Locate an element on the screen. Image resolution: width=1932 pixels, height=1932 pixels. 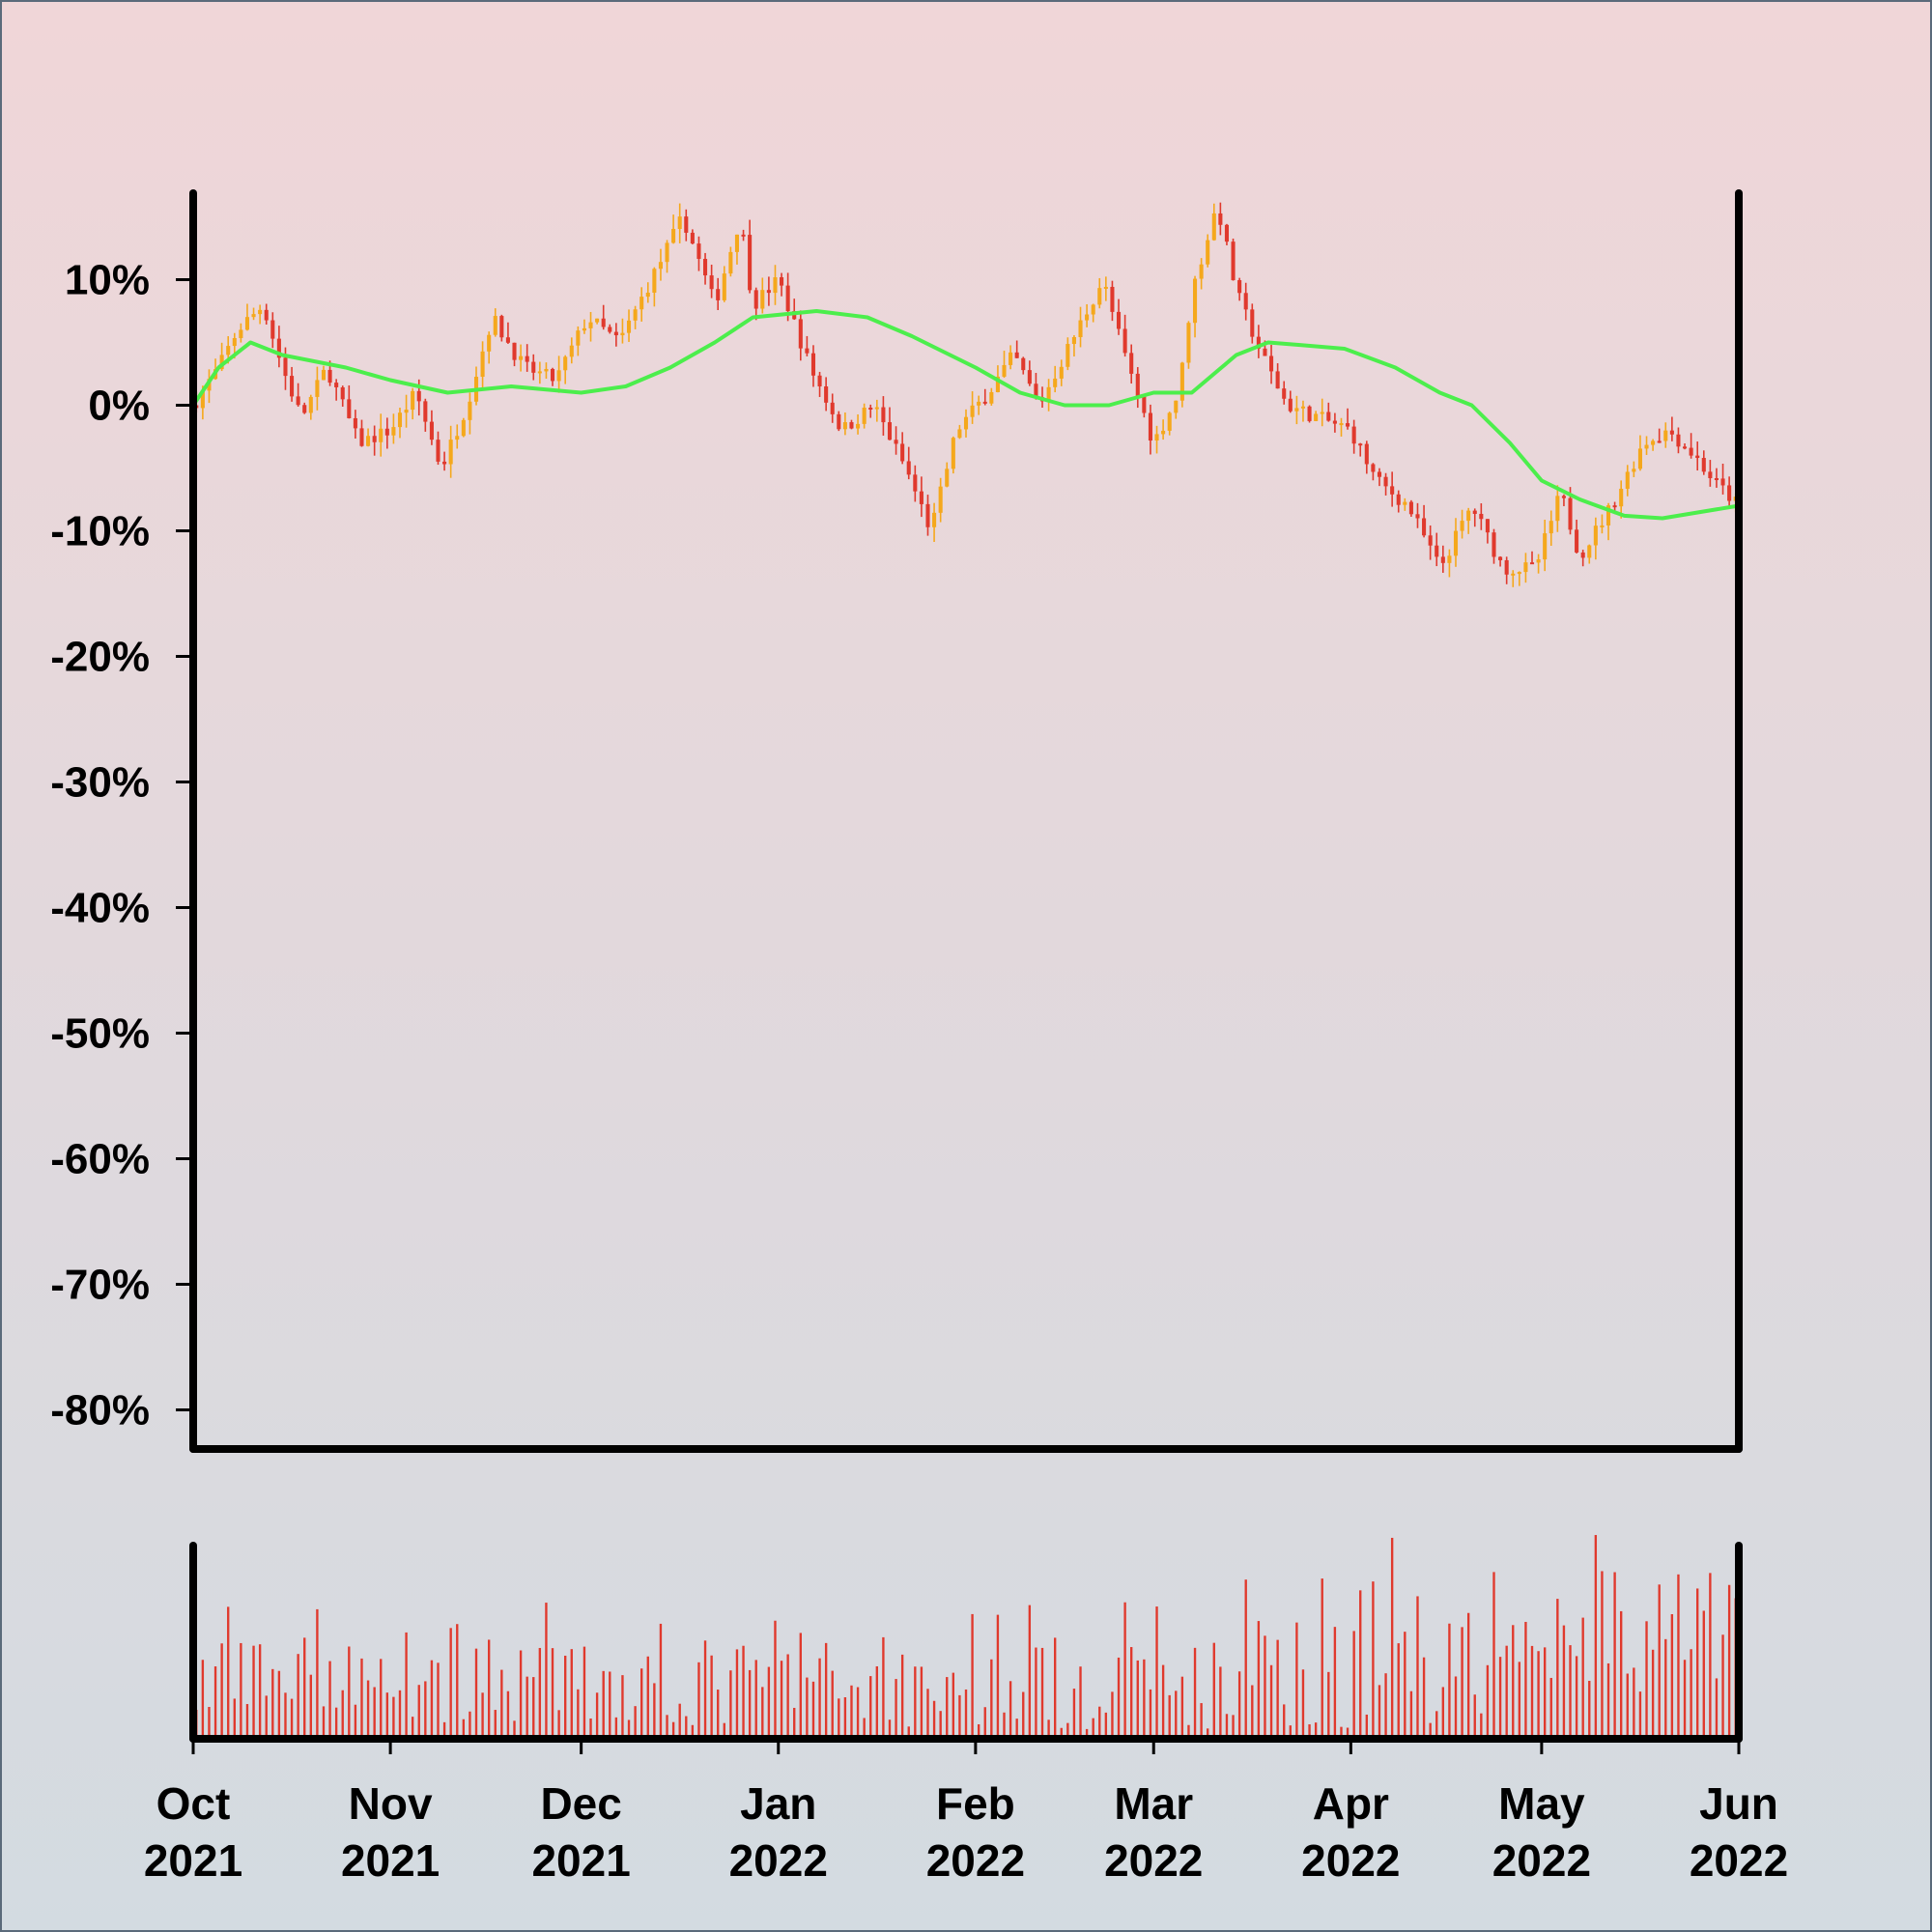
y-tick-label: -30% is located at coordinates (100, 783).